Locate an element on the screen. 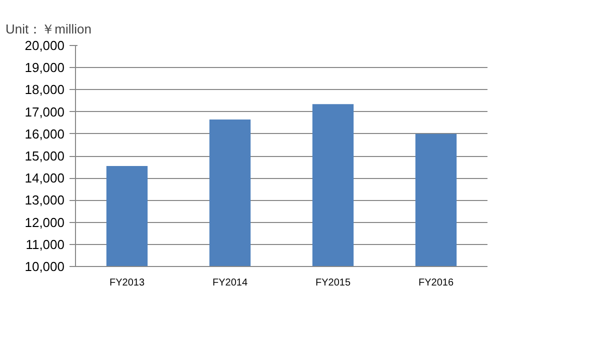 This screenshot has height=344, width=607. y-tick-label: 18,000 is located at coordinates (44, 90).